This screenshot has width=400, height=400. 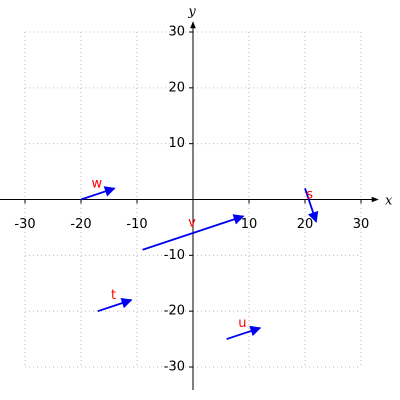 I want to click on x-tick-label: 10, so click(x=249, y=224).